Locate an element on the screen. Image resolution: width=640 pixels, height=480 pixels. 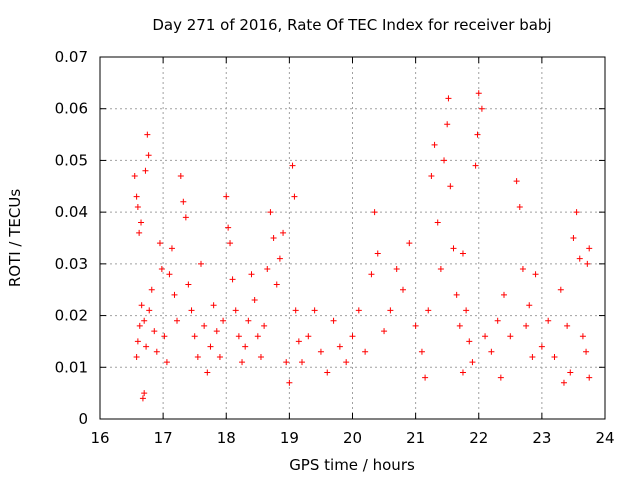
x-tick-label: 23 is located at coordinates (541, 438).